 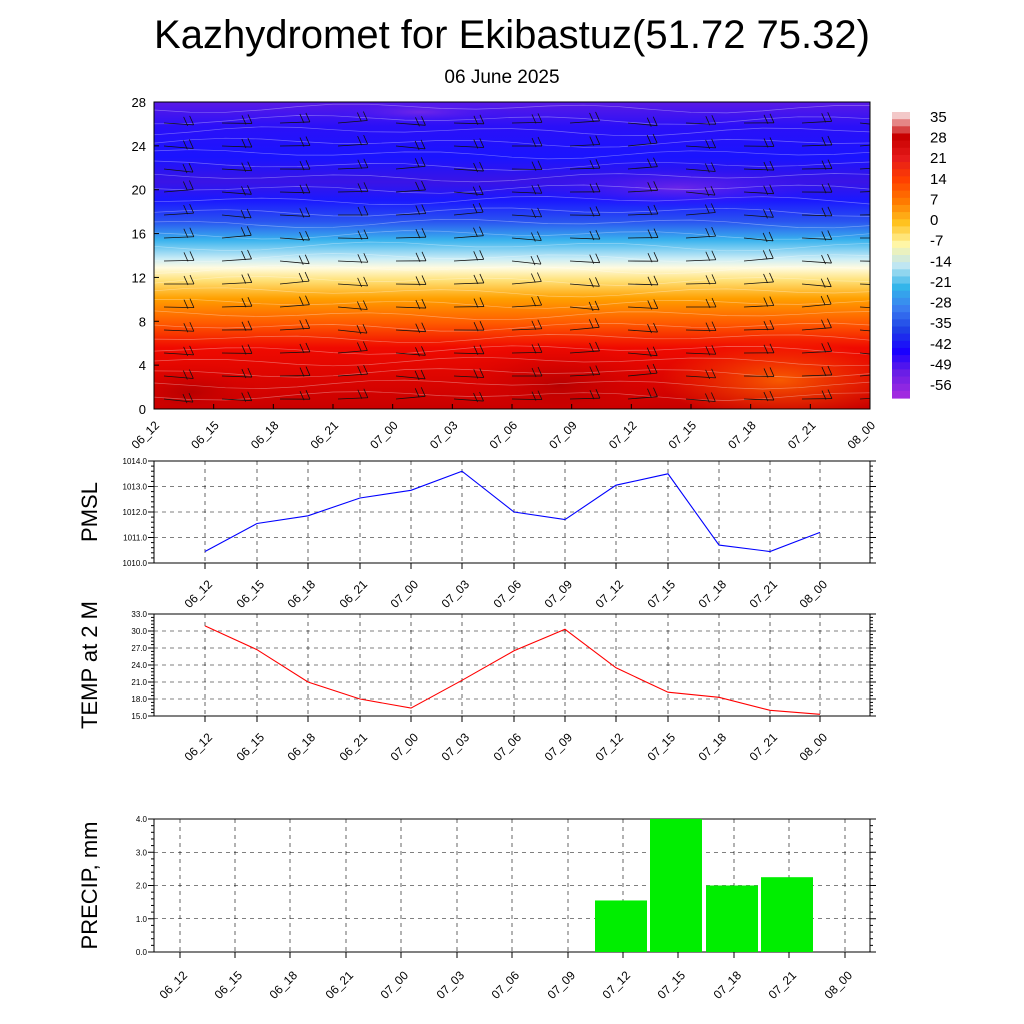 I want to click on x-tick-label: 06_12, so click(x=199, y=594).